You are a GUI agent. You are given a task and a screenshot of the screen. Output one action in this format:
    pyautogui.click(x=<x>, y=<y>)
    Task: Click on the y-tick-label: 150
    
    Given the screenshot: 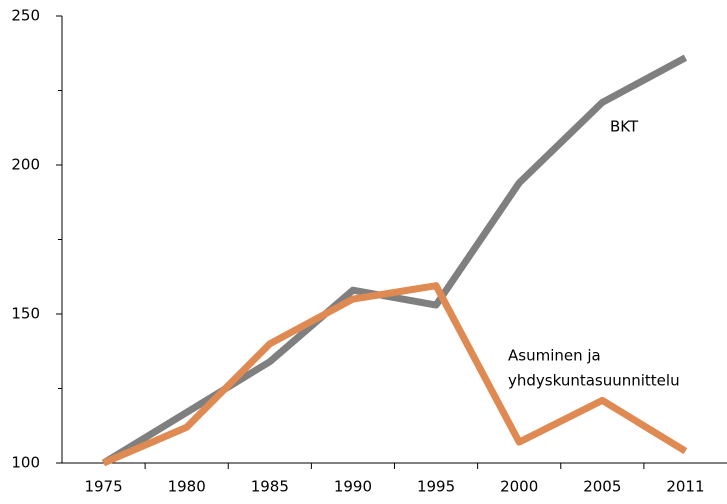 What is the action you would take?
    pyautogui.click(x=25, y=314)
    